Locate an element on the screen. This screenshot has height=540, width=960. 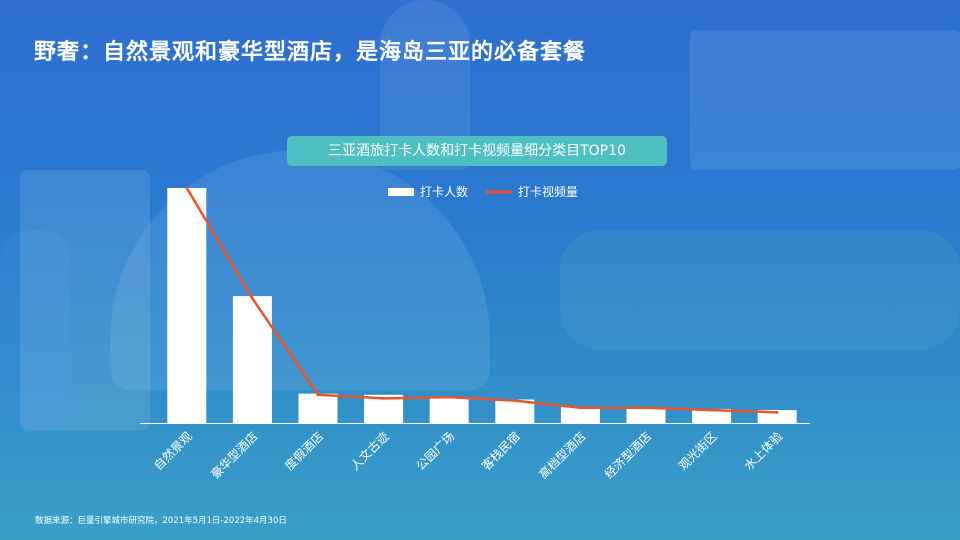
source-note: 数据来源：巨量引擎城市研究院，2021年5月1日-2022年4月30日 is located at coordinates (161, 521).